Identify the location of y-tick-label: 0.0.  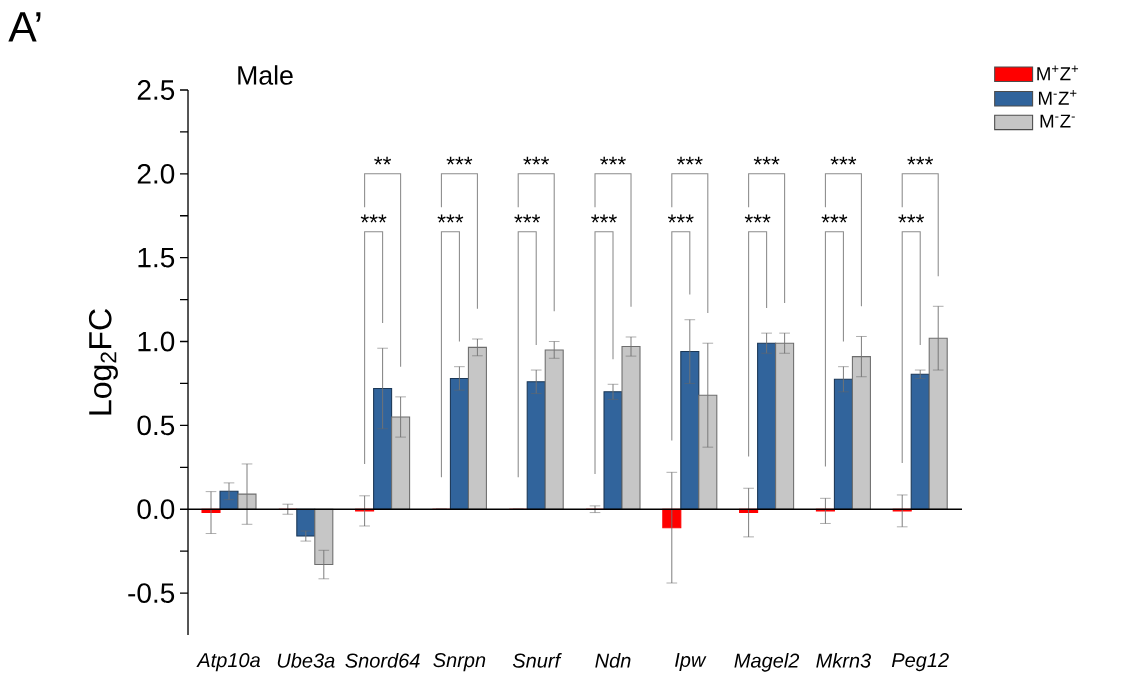
(156, 509).